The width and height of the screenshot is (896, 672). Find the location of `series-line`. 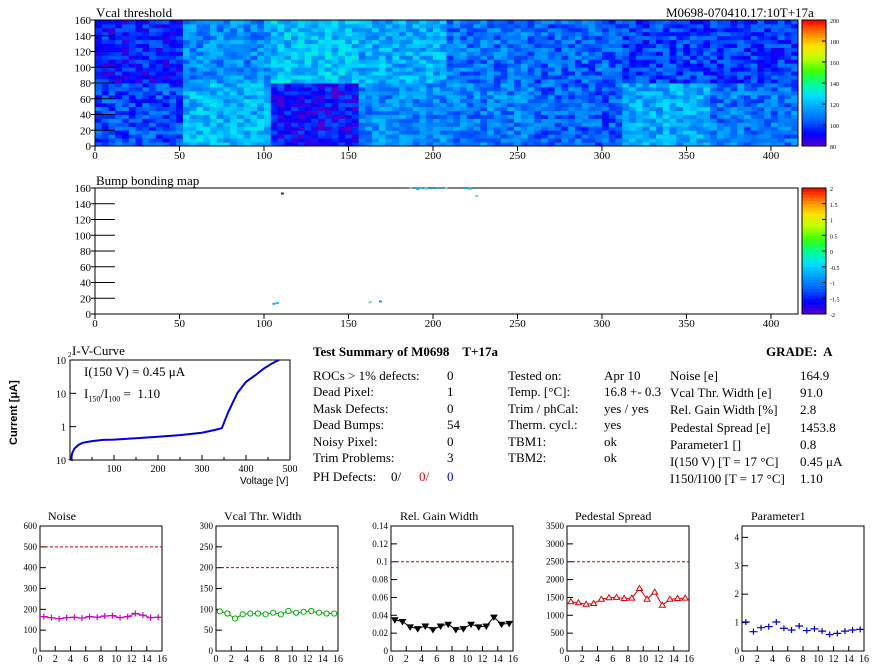

series-line is located at coordinates (628, 597).